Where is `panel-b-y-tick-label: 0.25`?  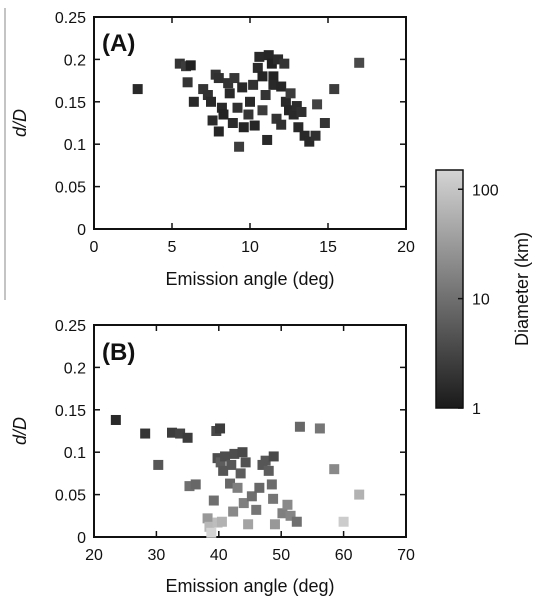 panel-b-y-tick-label: 0.25 is located at coordinates (70, 326).